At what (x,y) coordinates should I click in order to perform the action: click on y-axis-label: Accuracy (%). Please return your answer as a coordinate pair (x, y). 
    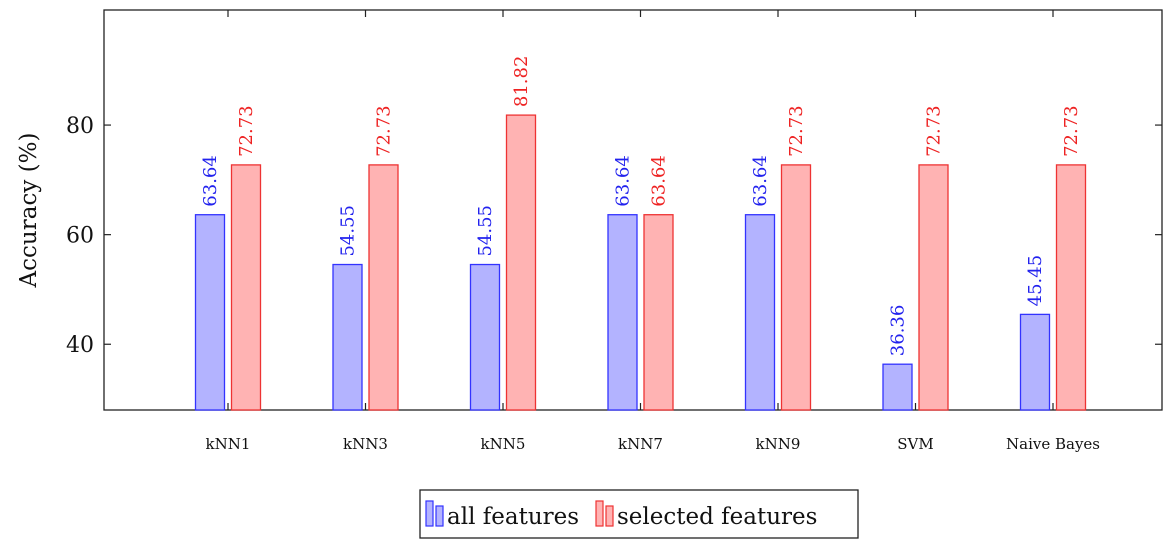
    Looking at the image, I should click on (29, 211).